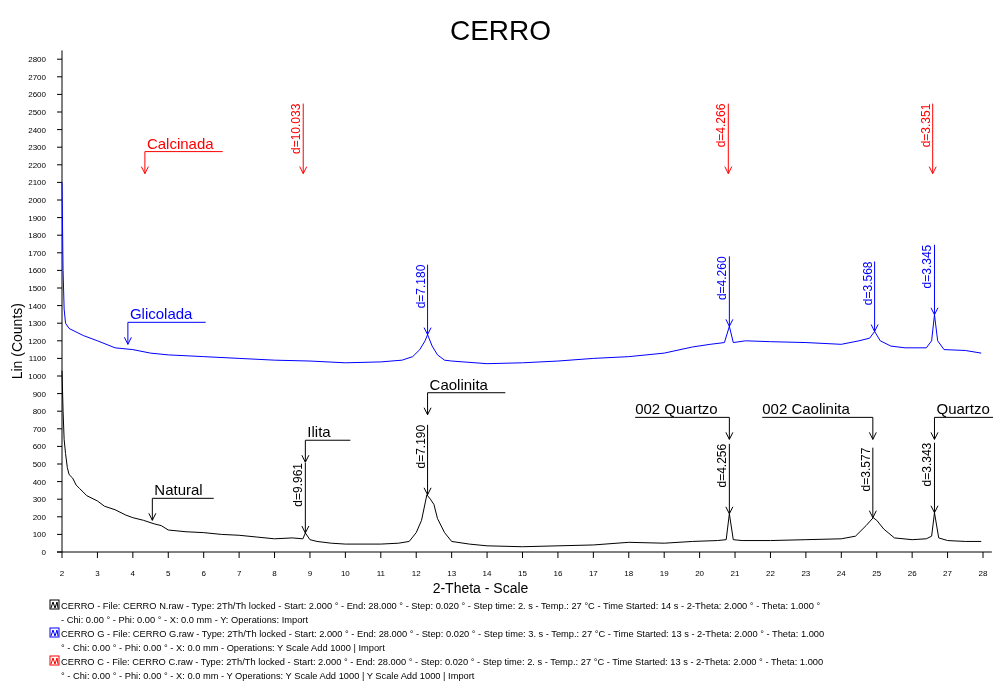 Image resolution: width=1001 pixels, height=686 pixels. What do you see at coordinates (37, 359) in the screenshot?
I see `y-tick-label: 1100` at bounding box center [37, 359].